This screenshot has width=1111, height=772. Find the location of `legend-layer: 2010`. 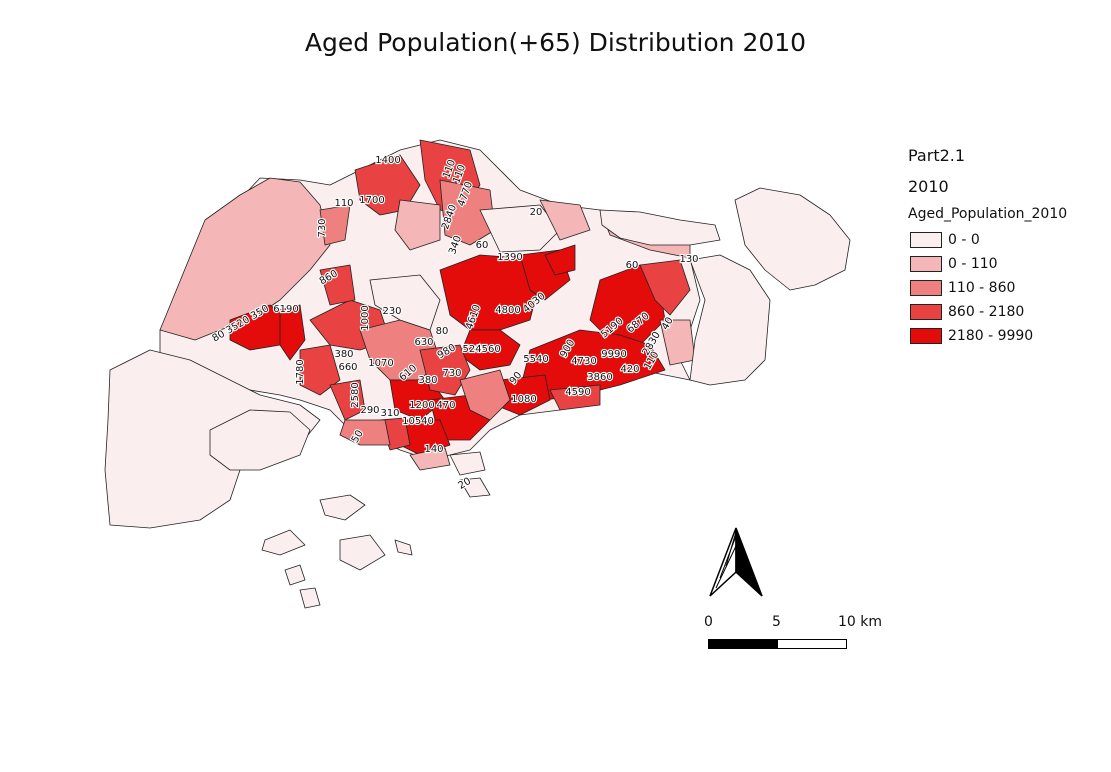

legend-layer: 2010 is located at coordinates (928, 186).